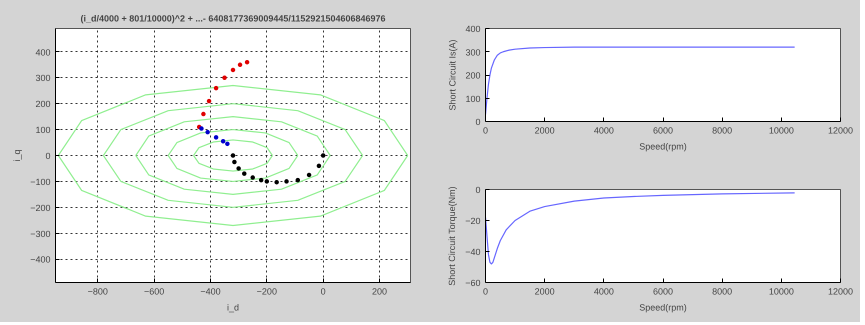 The height and width of the screenshot is (325, 865). I want to click on y-axis-title: Short Circuit Is(A), so click(452, 75).